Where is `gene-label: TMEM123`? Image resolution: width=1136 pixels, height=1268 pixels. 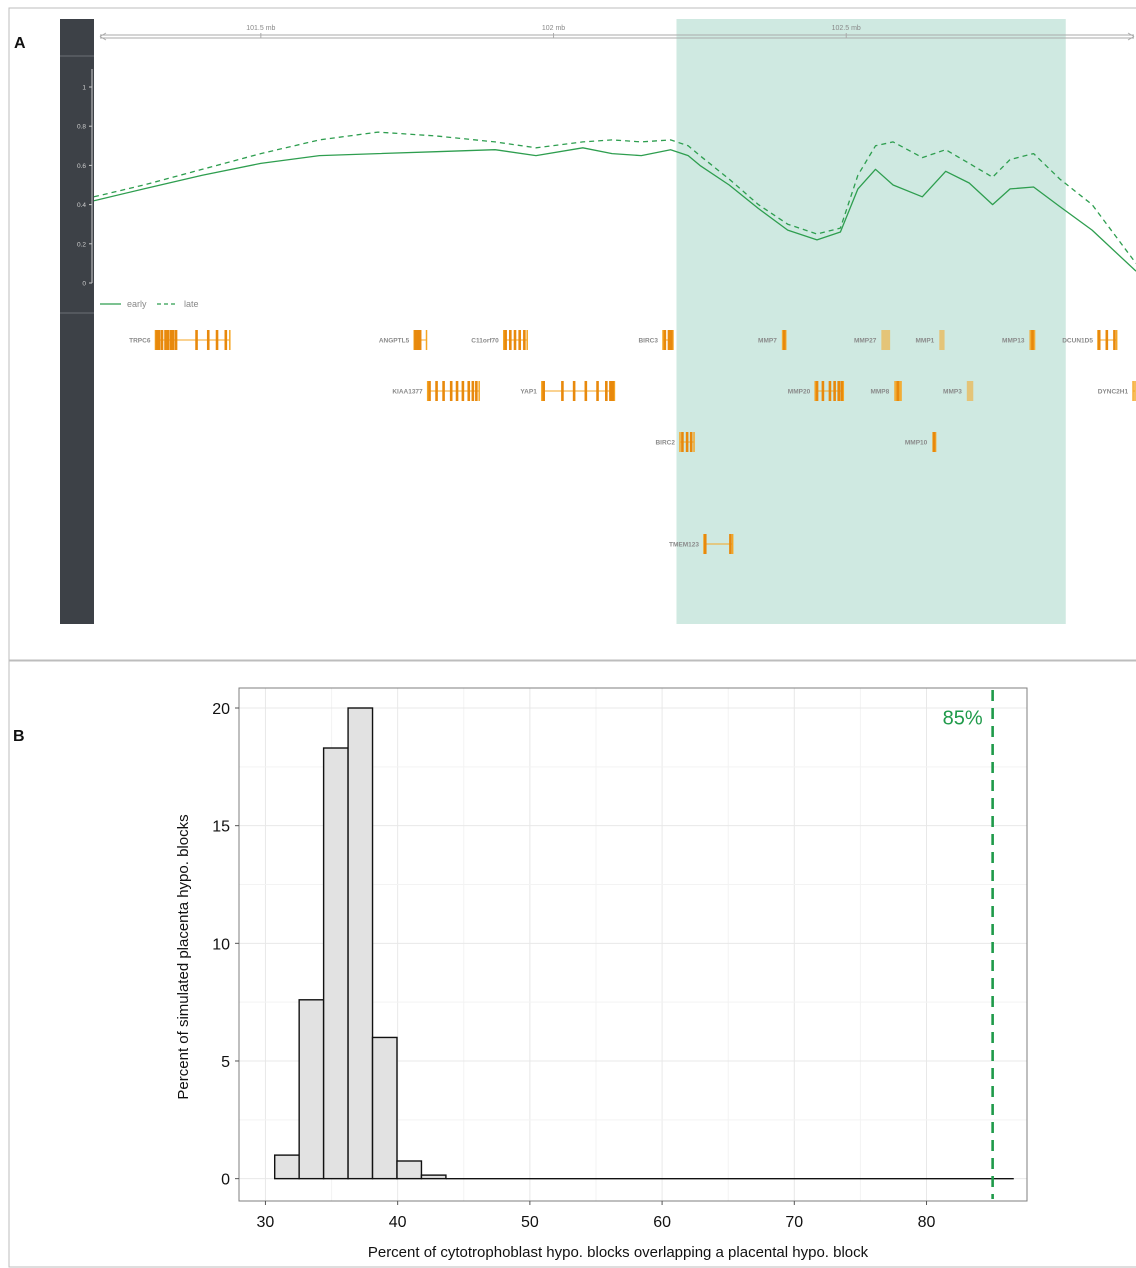 gene-label: TMEM123 is located at coordinates (684, 545).